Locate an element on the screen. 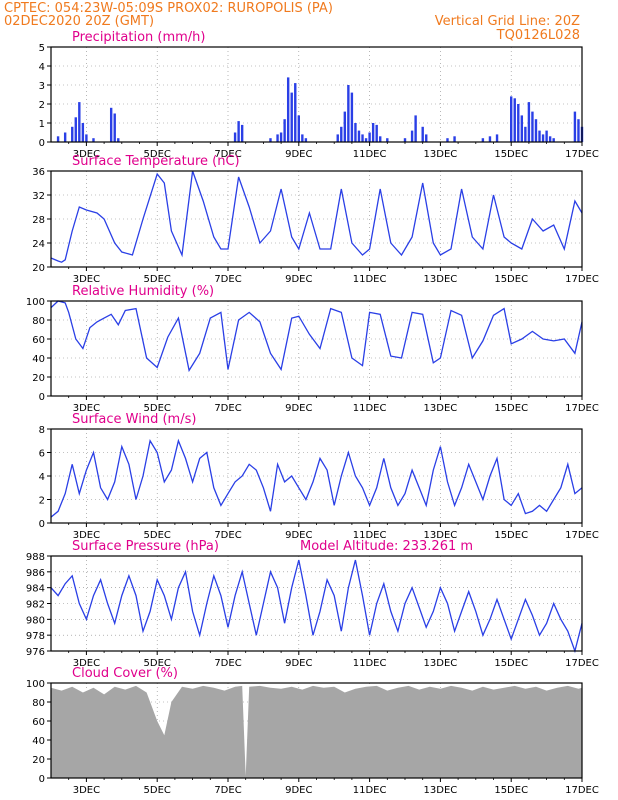  panel-title: Cloud Cover (%) is located at coordinates (125, 673).